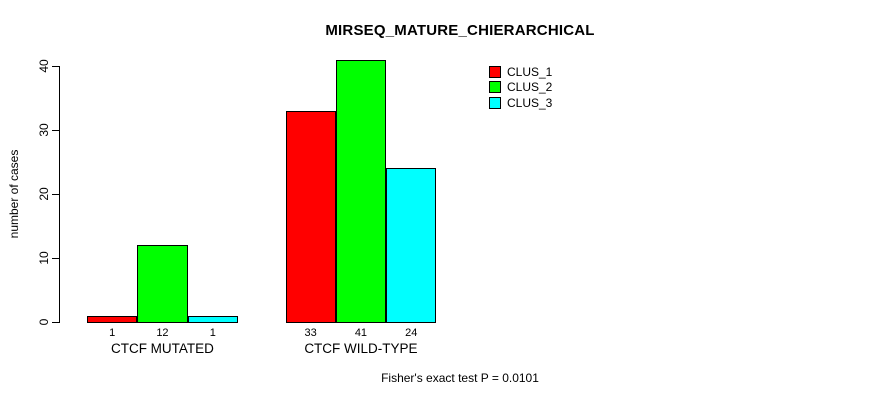  What do you see at coordinates (44, 66) in the screenshot?
I see `y-tick-label: 40` at bounding box center [44, 66].